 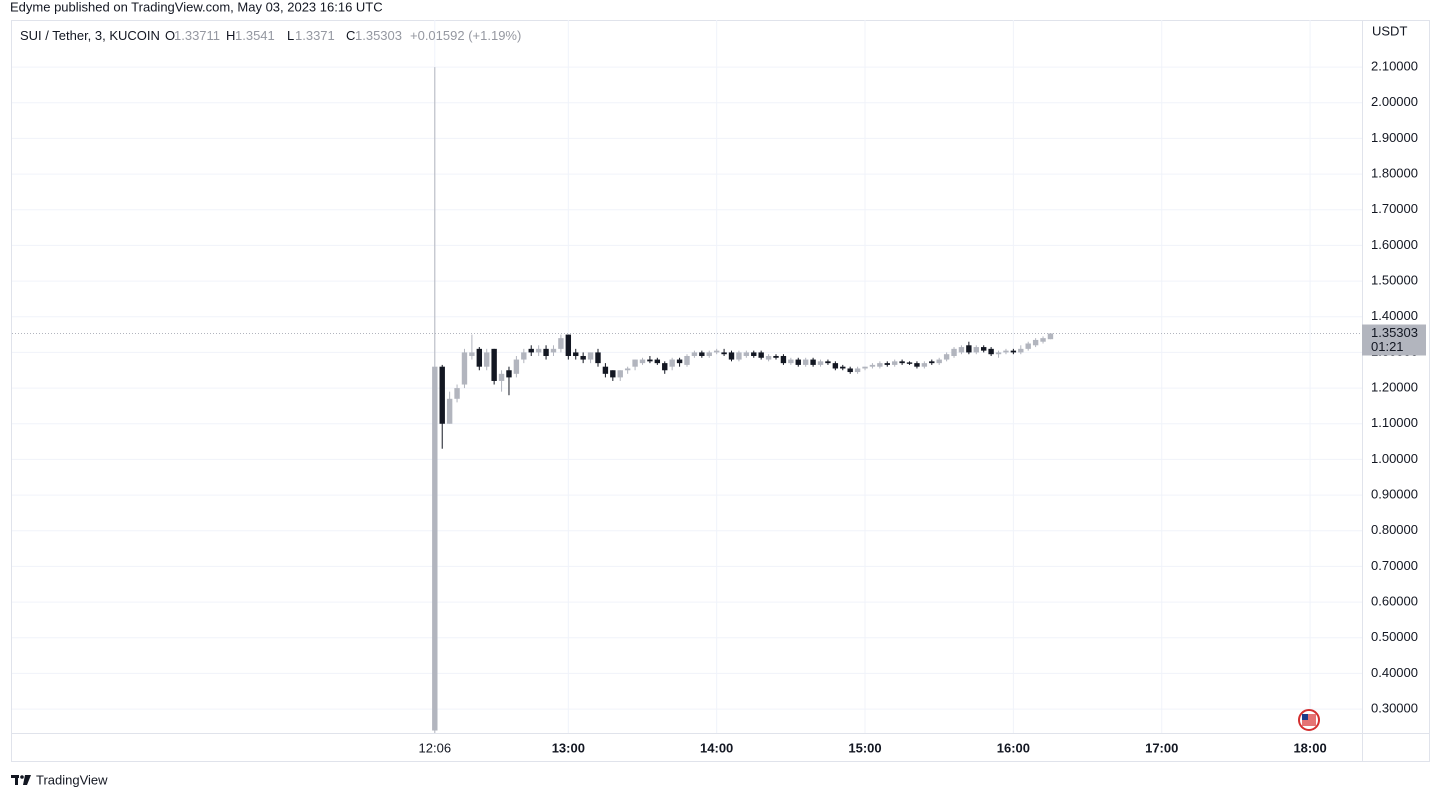 I want to click on legend-value: 1.33711, so click(x=197, y=35).